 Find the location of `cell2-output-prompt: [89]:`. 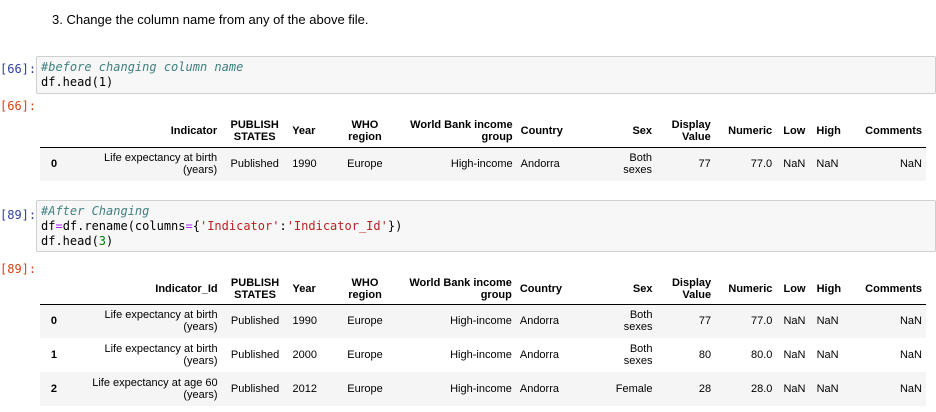

cell2-output-prompt: [89]: is located at coordinates (18, 269).